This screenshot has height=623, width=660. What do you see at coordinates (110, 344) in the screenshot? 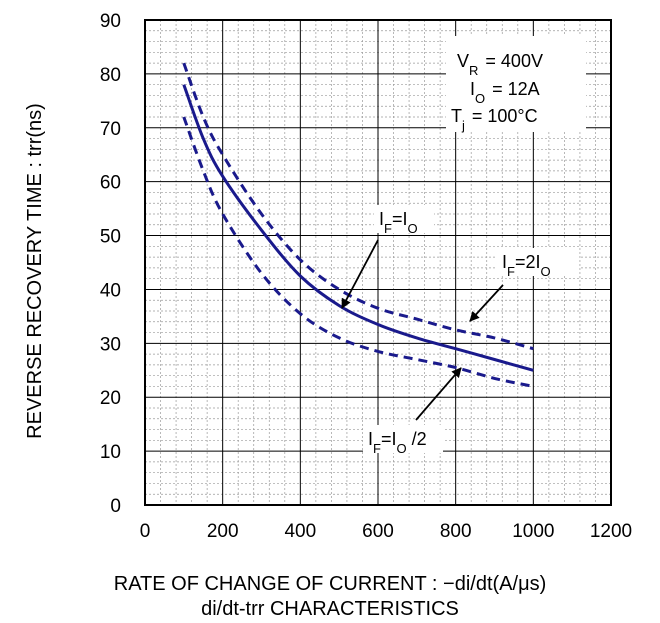
I see `y-tick-label: 30` at bounding box center [110, 344].